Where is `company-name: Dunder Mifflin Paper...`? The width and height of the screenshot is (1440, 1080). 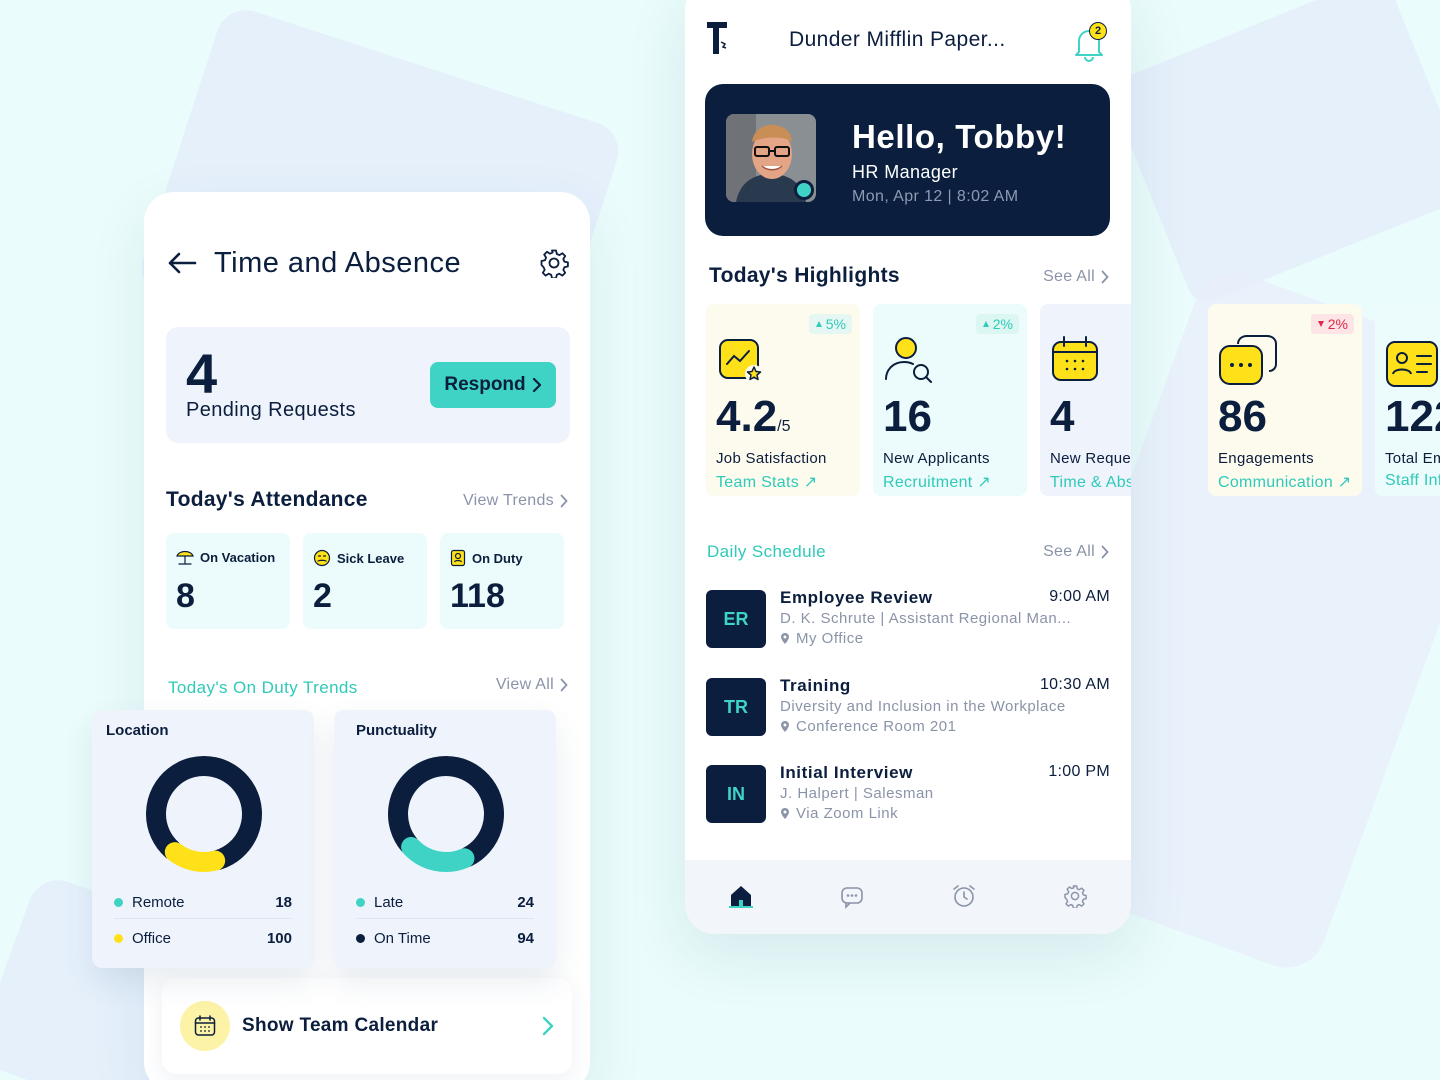
company-name: Dunder Mifflin Paper... is located at coordinates (897, 39).